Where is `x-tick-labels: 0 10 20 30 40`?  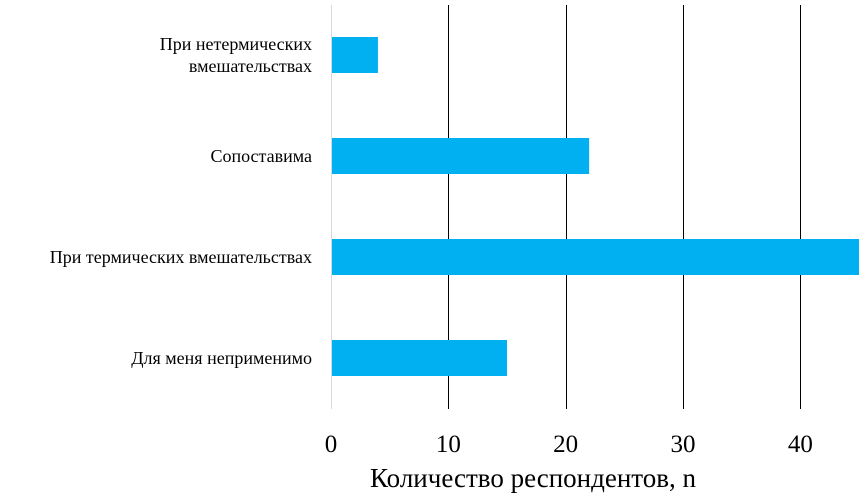 x-tick-labels: 0 10 20 30 40 is located at coordinates (569, 444).